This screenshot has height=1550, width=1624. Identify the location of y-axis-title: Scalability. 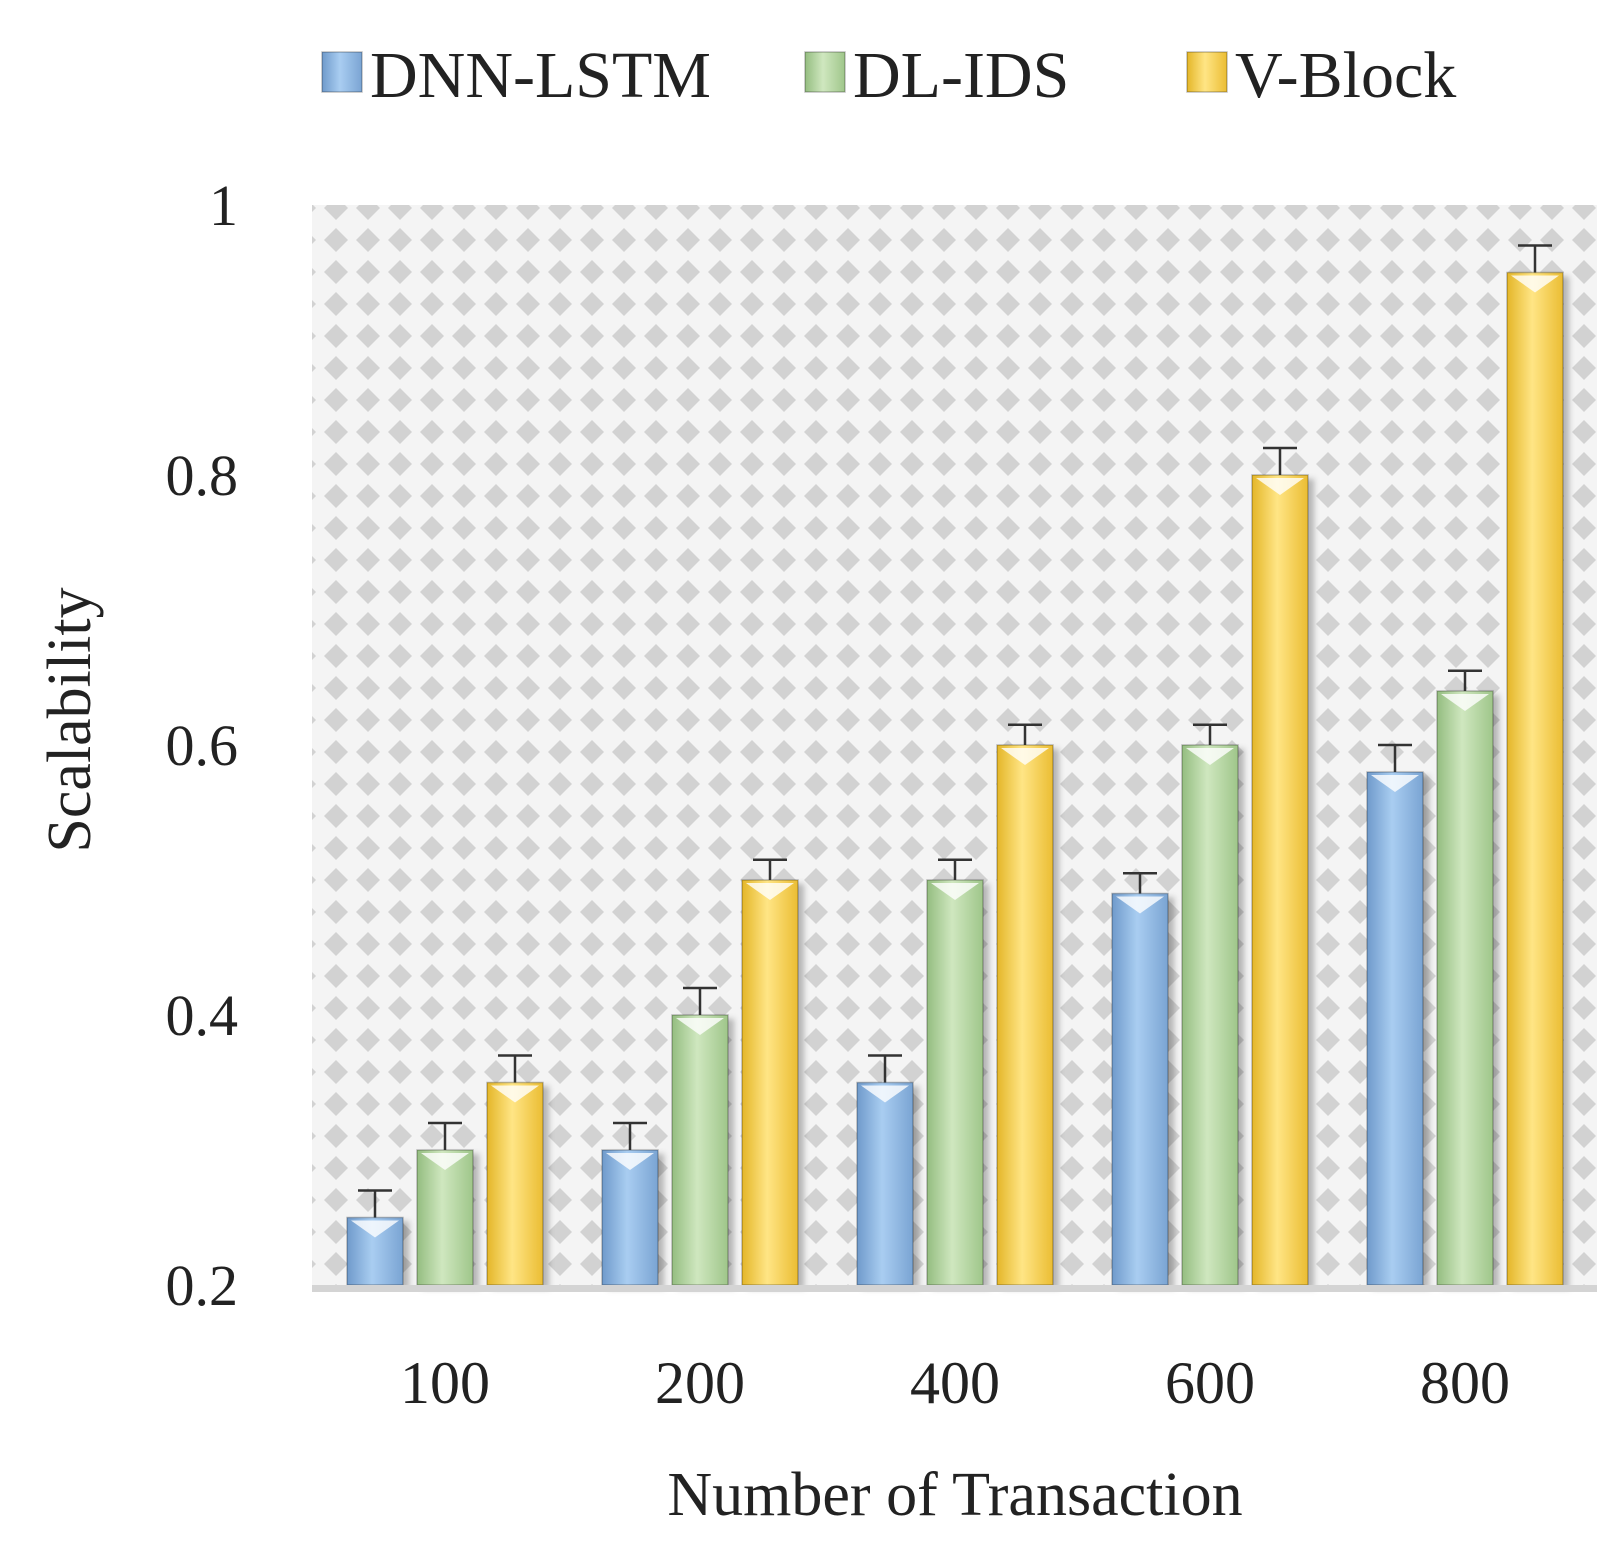
(70, 719).